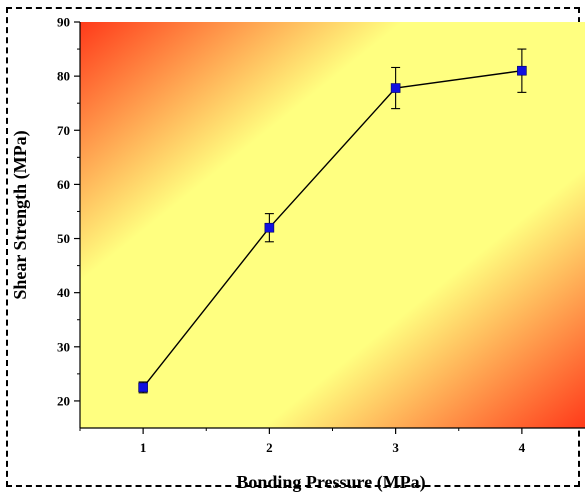 The width and height of the screenshot is (585, 493). Describe the element at coordinates (63, 292) in the screenshot. I see `y-tick-label: 40` at that location.